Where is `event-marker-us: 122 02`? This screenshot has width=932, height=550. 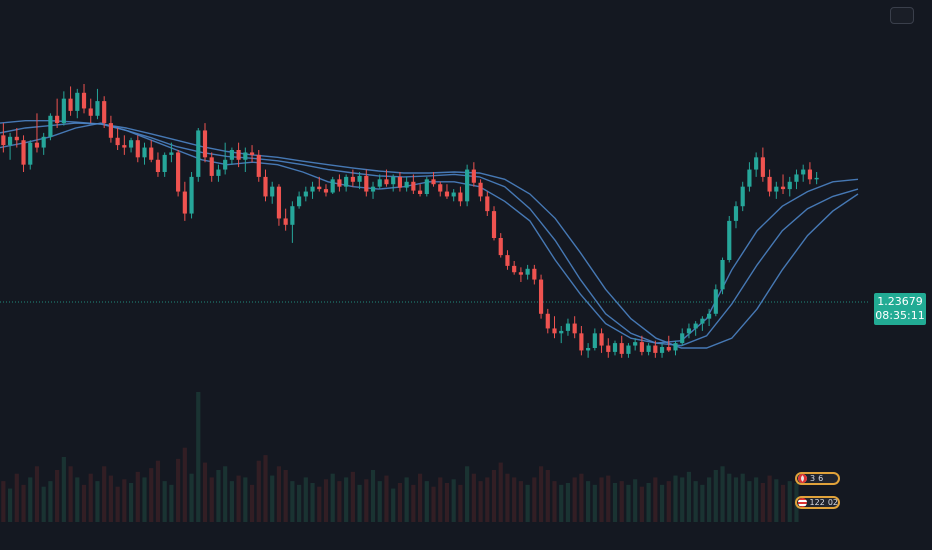
event-marker-us: 122 02 is located at coordinates (817, 502).